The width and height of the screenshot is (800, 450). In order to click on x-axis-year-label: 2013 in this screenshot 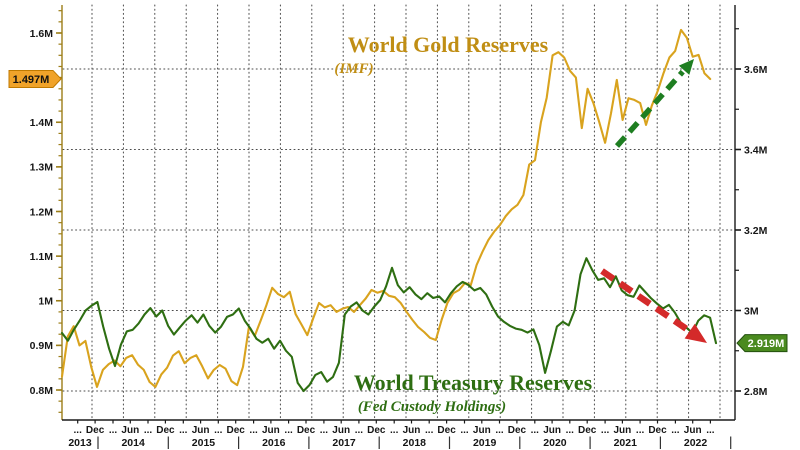, I will do `click(80, 443)`.